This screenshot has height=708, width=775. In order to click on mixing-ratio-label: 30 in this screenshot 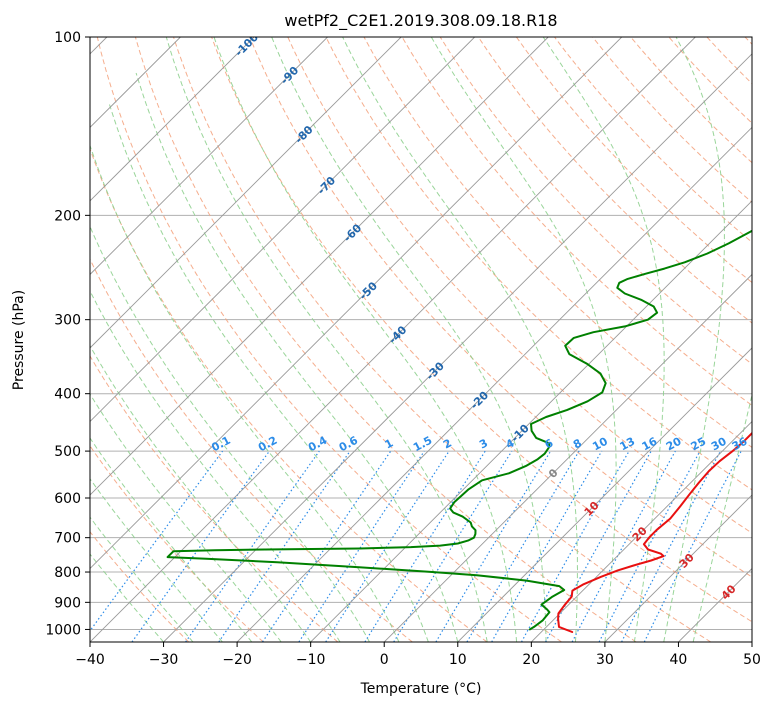, I will do `click(719, 444)`.